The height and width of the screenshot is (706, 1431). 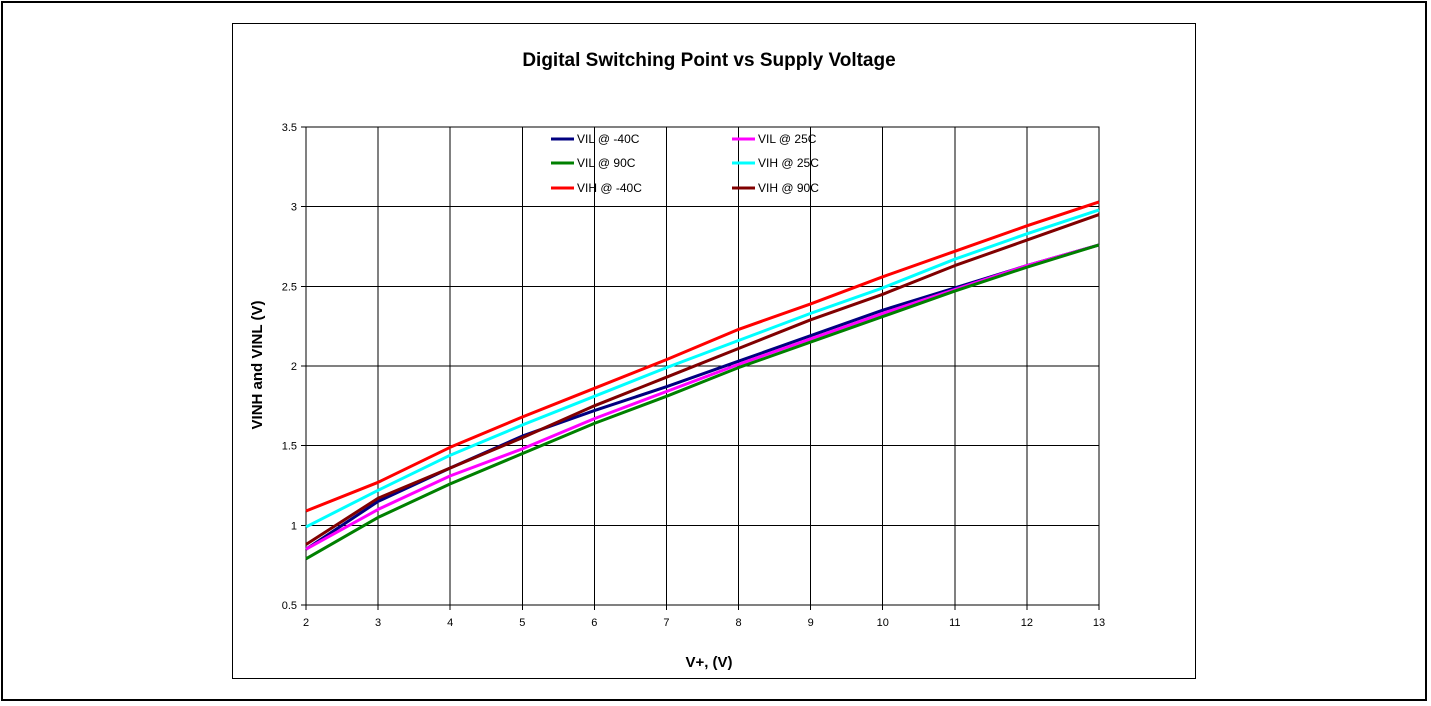 I want to click on x-tick-label: 3, so click(x=378, y=623).